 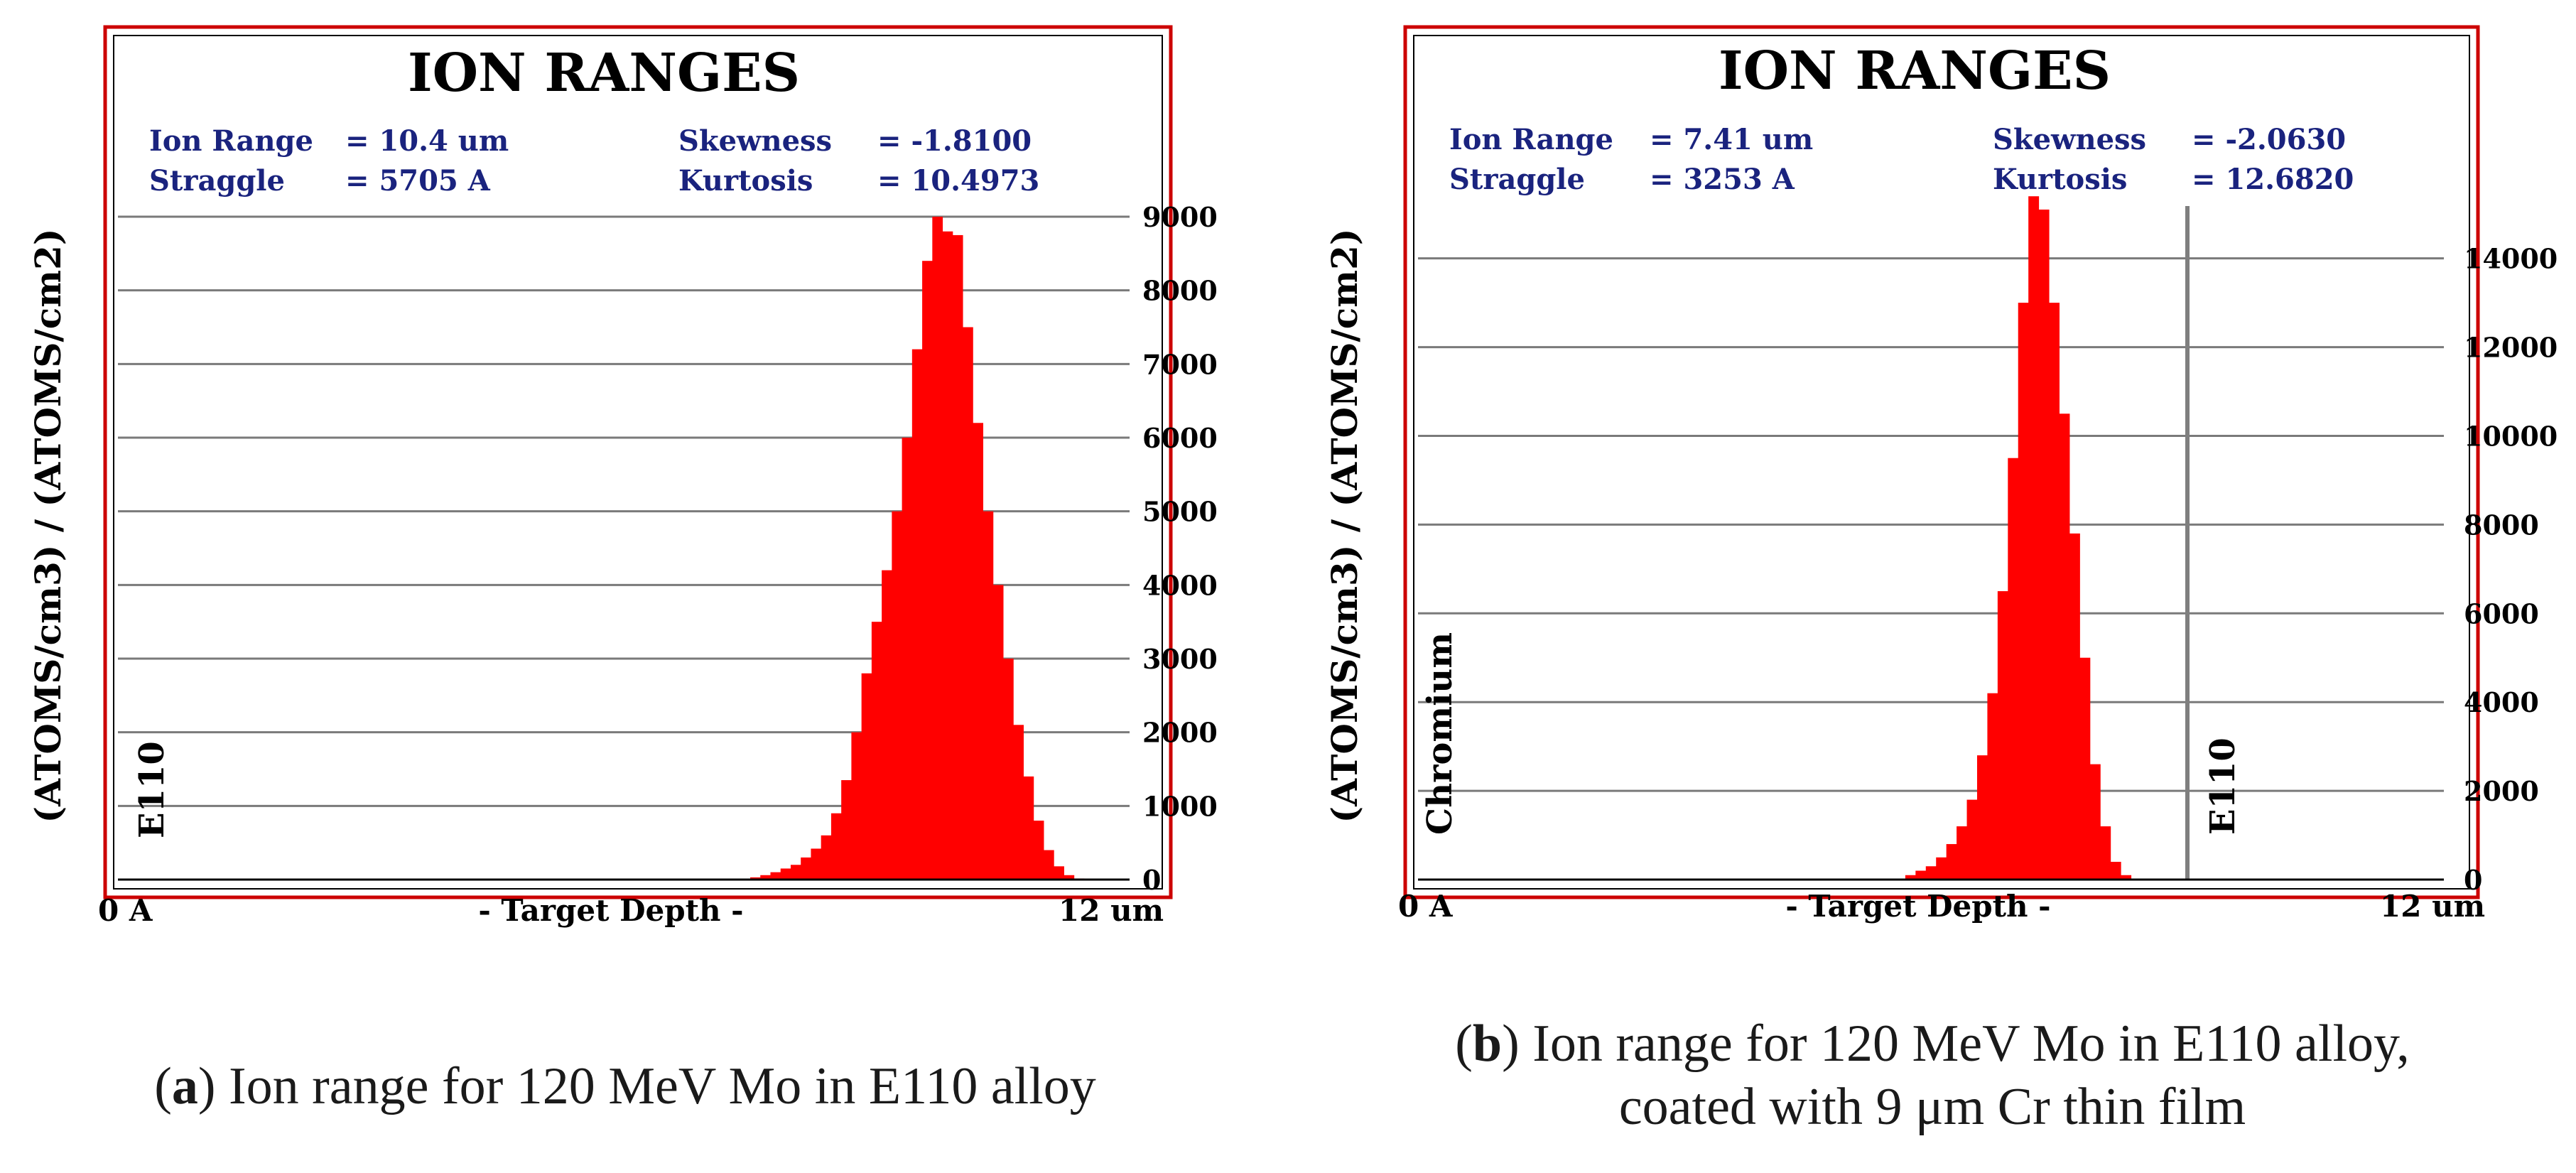 I want to click on caption-b-text: Ion range for 120 MeV Mo in E110 alloy,, so click(x=1971, y=1044).